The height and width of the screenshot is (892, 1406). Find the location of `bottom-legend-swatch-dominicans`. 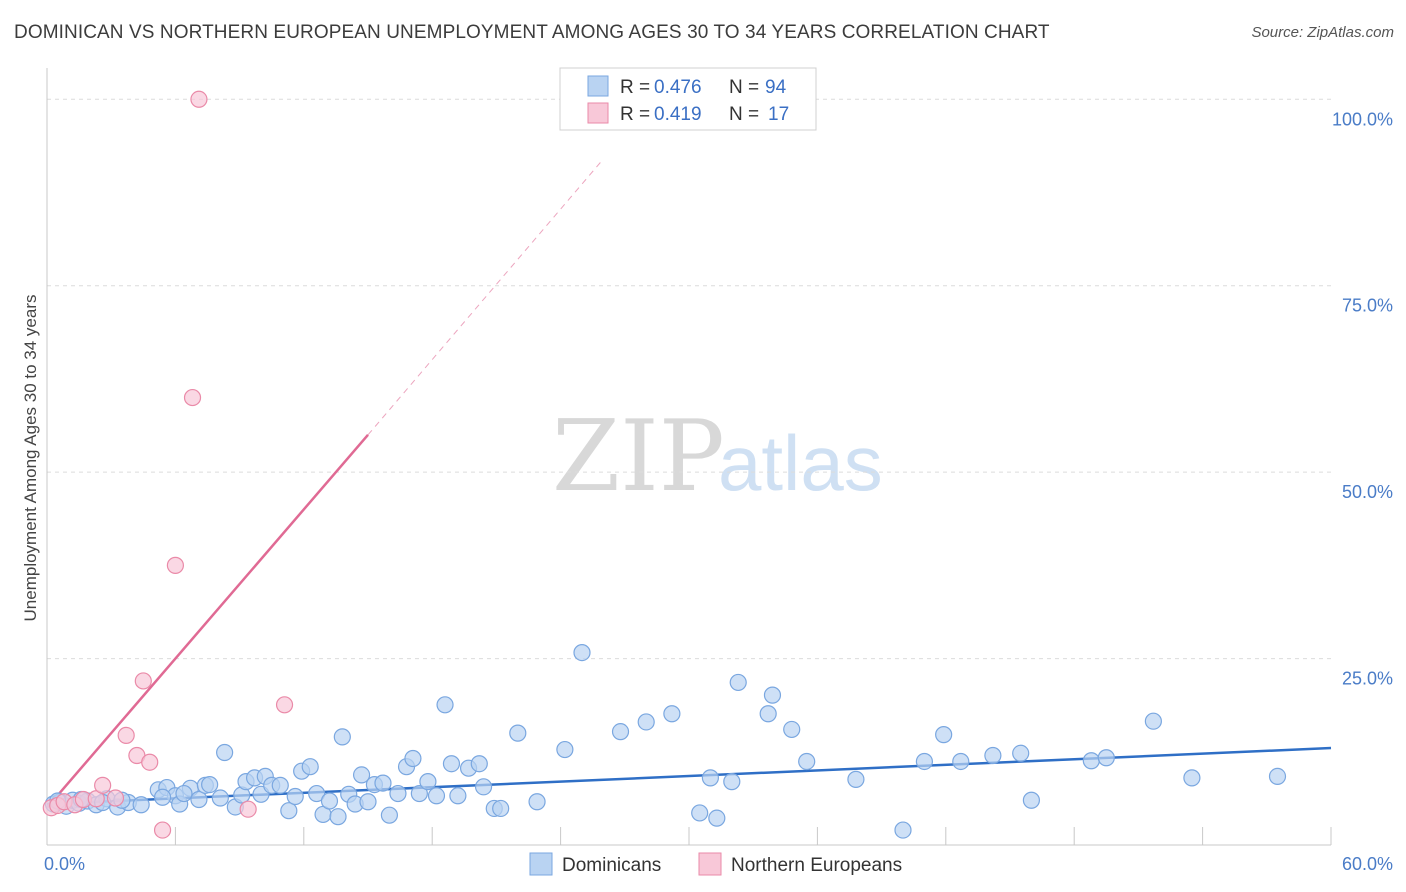

bottom-legend-swatch-dominicans is located at coordinates (541, 864).